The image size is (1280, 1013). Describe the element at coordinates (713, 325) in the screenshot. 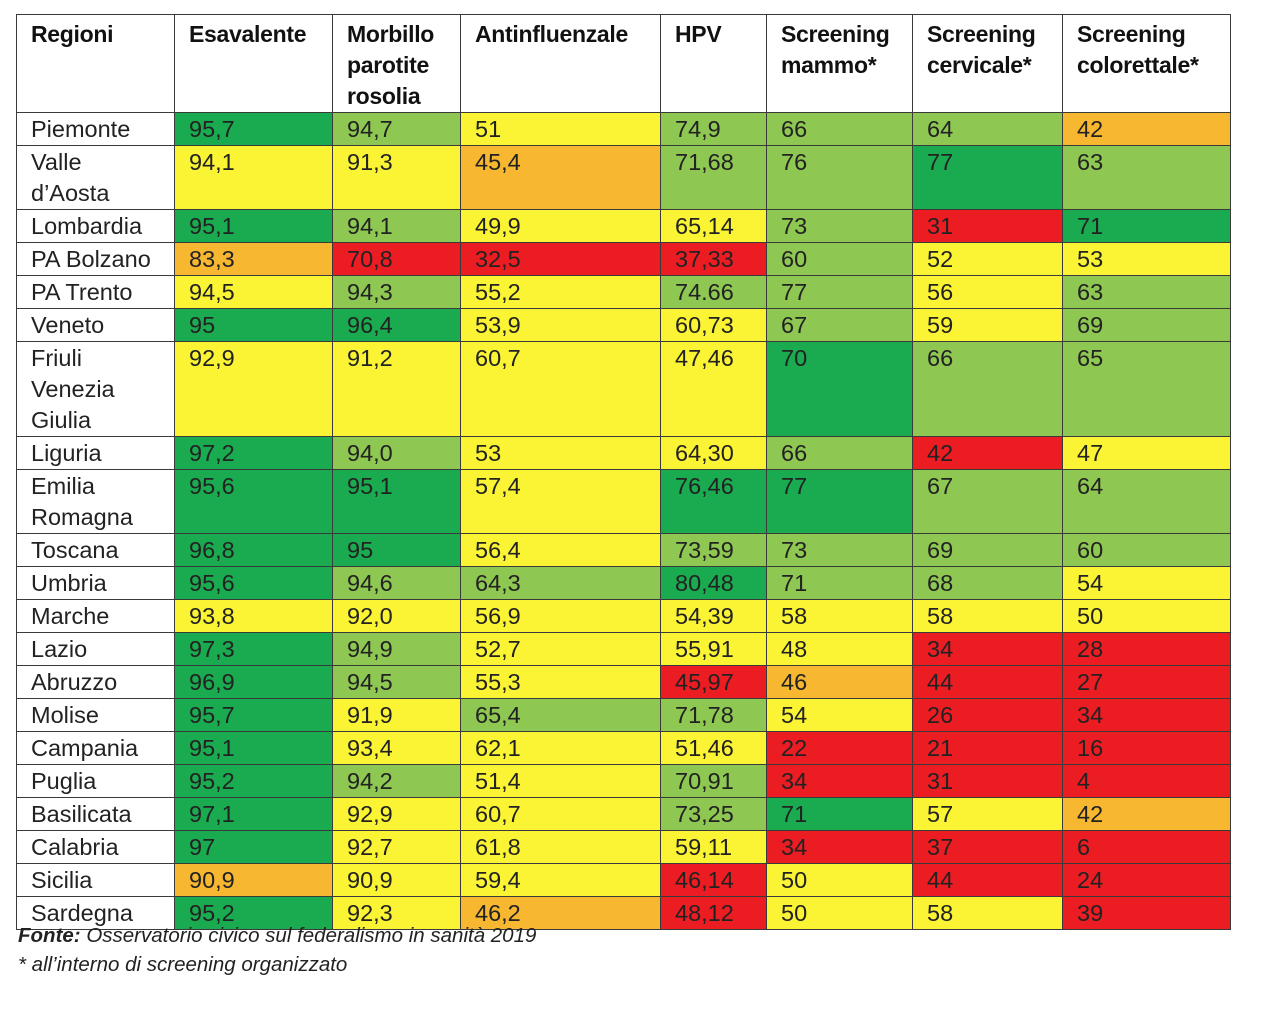

I see `value-cell: 60,73` at that location.